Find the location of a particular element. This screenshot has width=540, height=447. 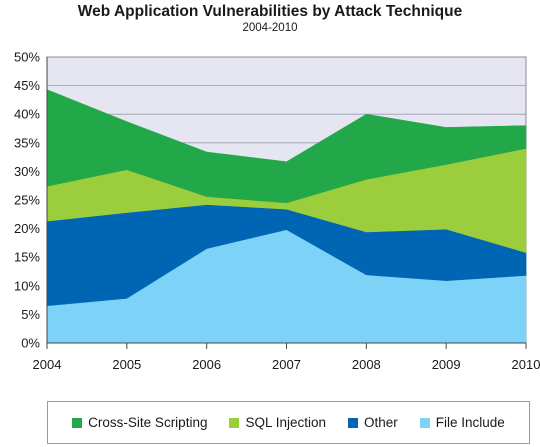

legend-item-cross-site-scripting: Cross-Site Scripting is located at coordinates (139, 422).